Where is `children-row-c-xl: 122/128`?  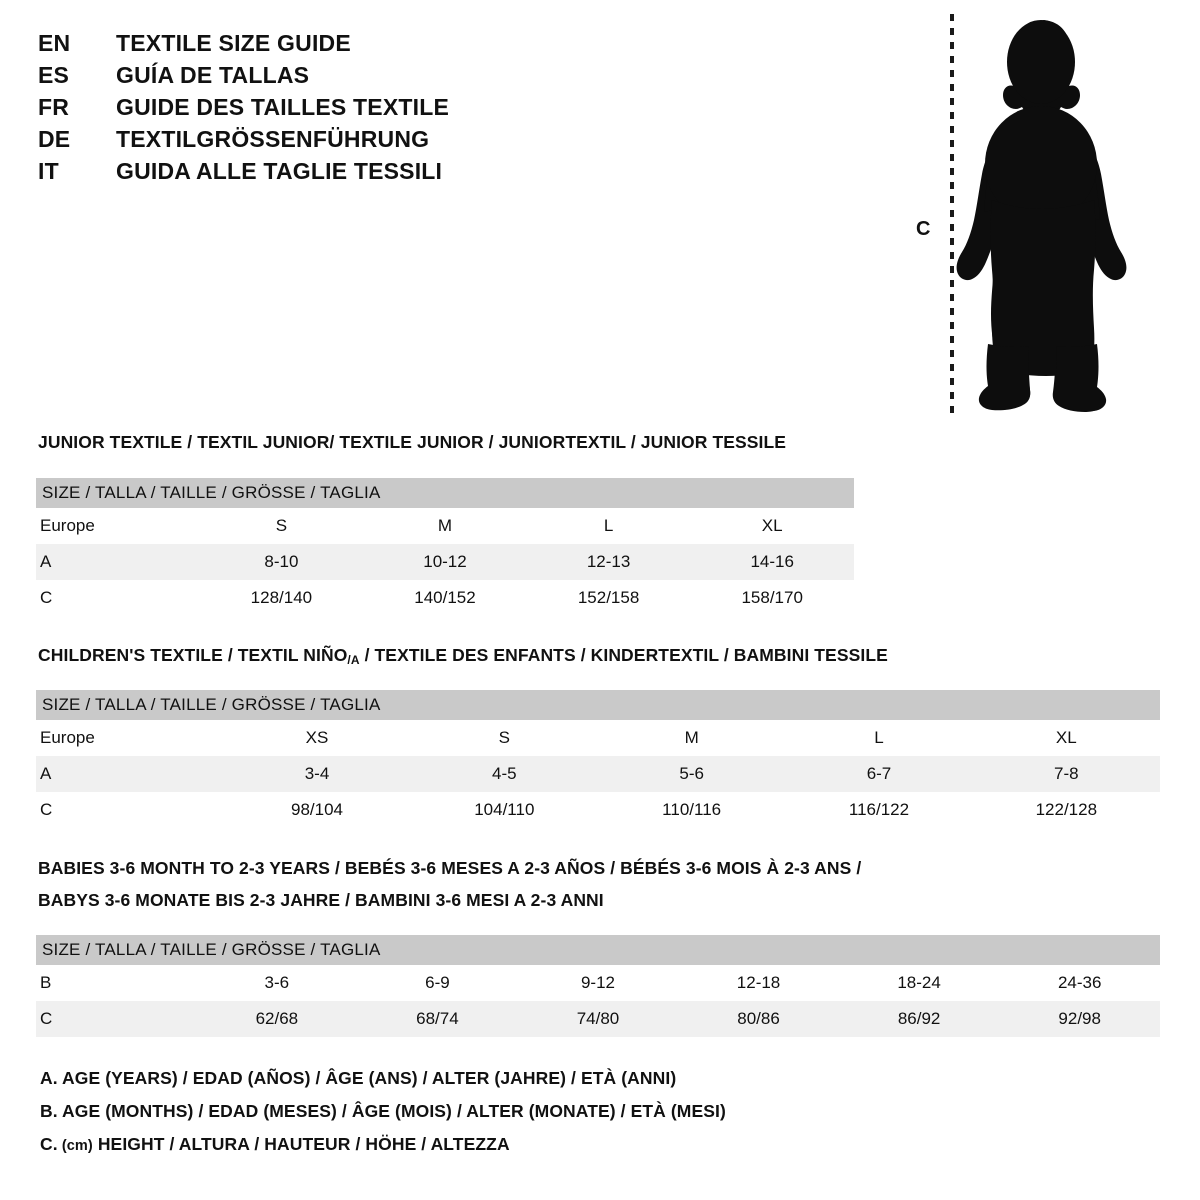 children-row-c-xl: 122/128 is located at coordinates (1066, 809).